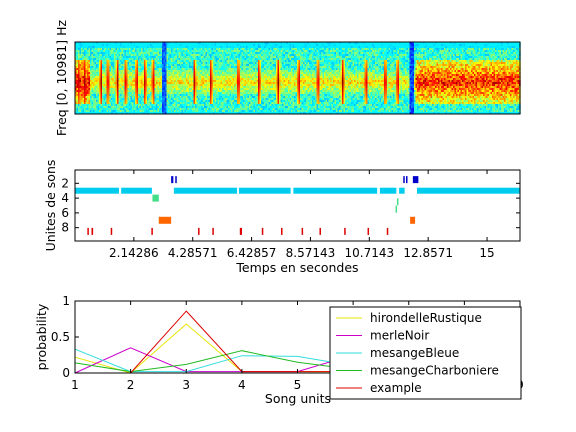  What do you see at coordinates (399, 336) in the screenshot?
I see `legend-label-merleNoir: merleNoir` at bounding box center [399, 336].